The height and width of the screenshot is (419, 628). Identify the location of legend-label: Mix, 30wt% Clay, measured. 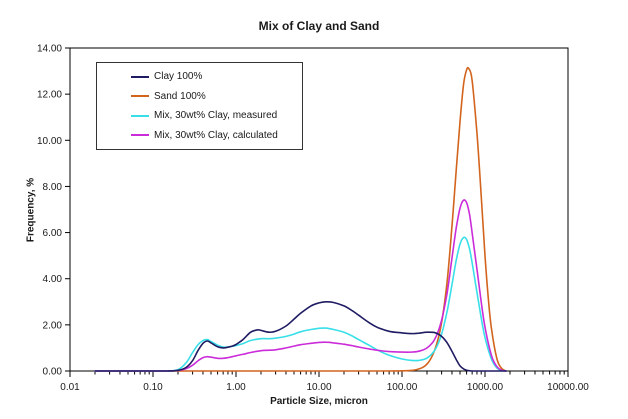
(216, 116).